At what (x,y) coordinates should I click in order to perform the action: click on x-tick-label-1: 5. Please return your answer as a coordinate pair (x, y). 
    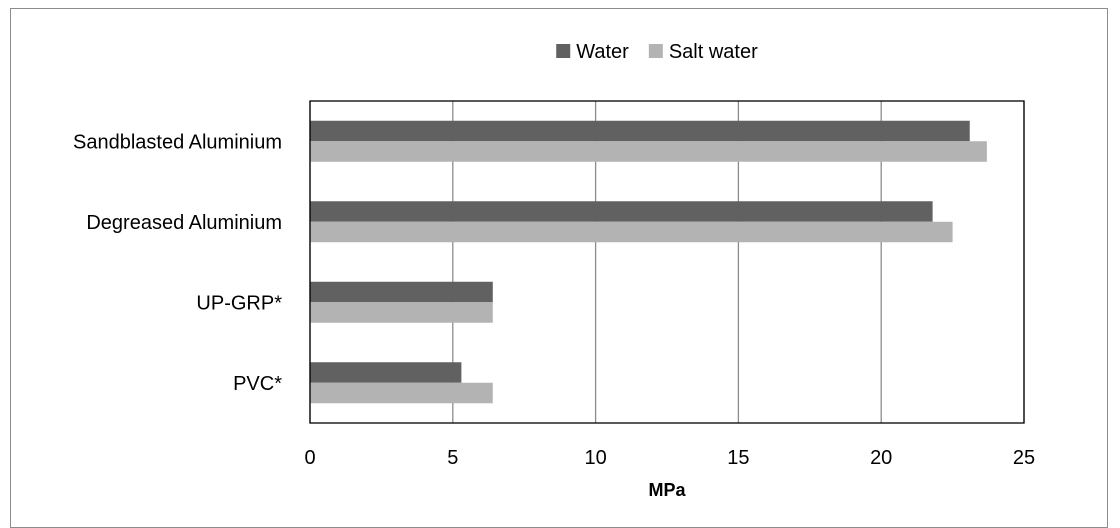
    Looking at the image, I should click on (452, 458).